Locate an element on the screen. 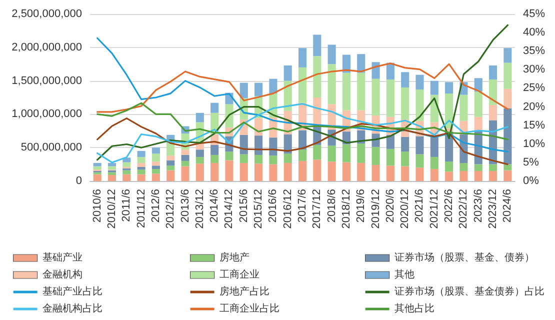  x-tick-label: 2023/6 is located at coordinates (478, 206).